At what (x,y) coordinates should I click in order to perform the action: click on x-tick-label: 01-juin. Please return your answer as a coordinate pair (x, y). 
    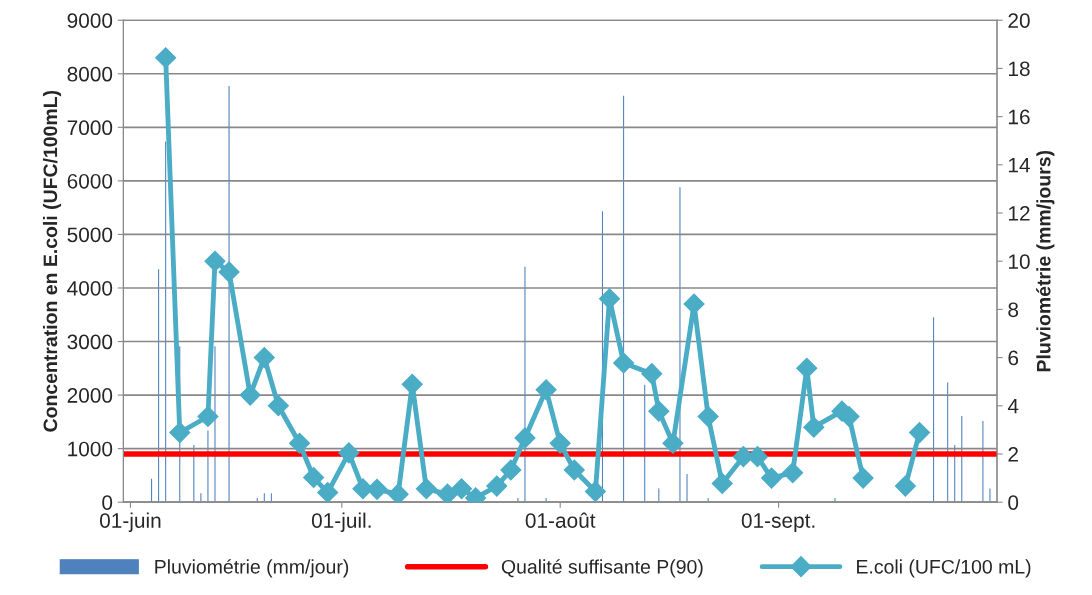
    Looking at the image, I should click on (130, 522).